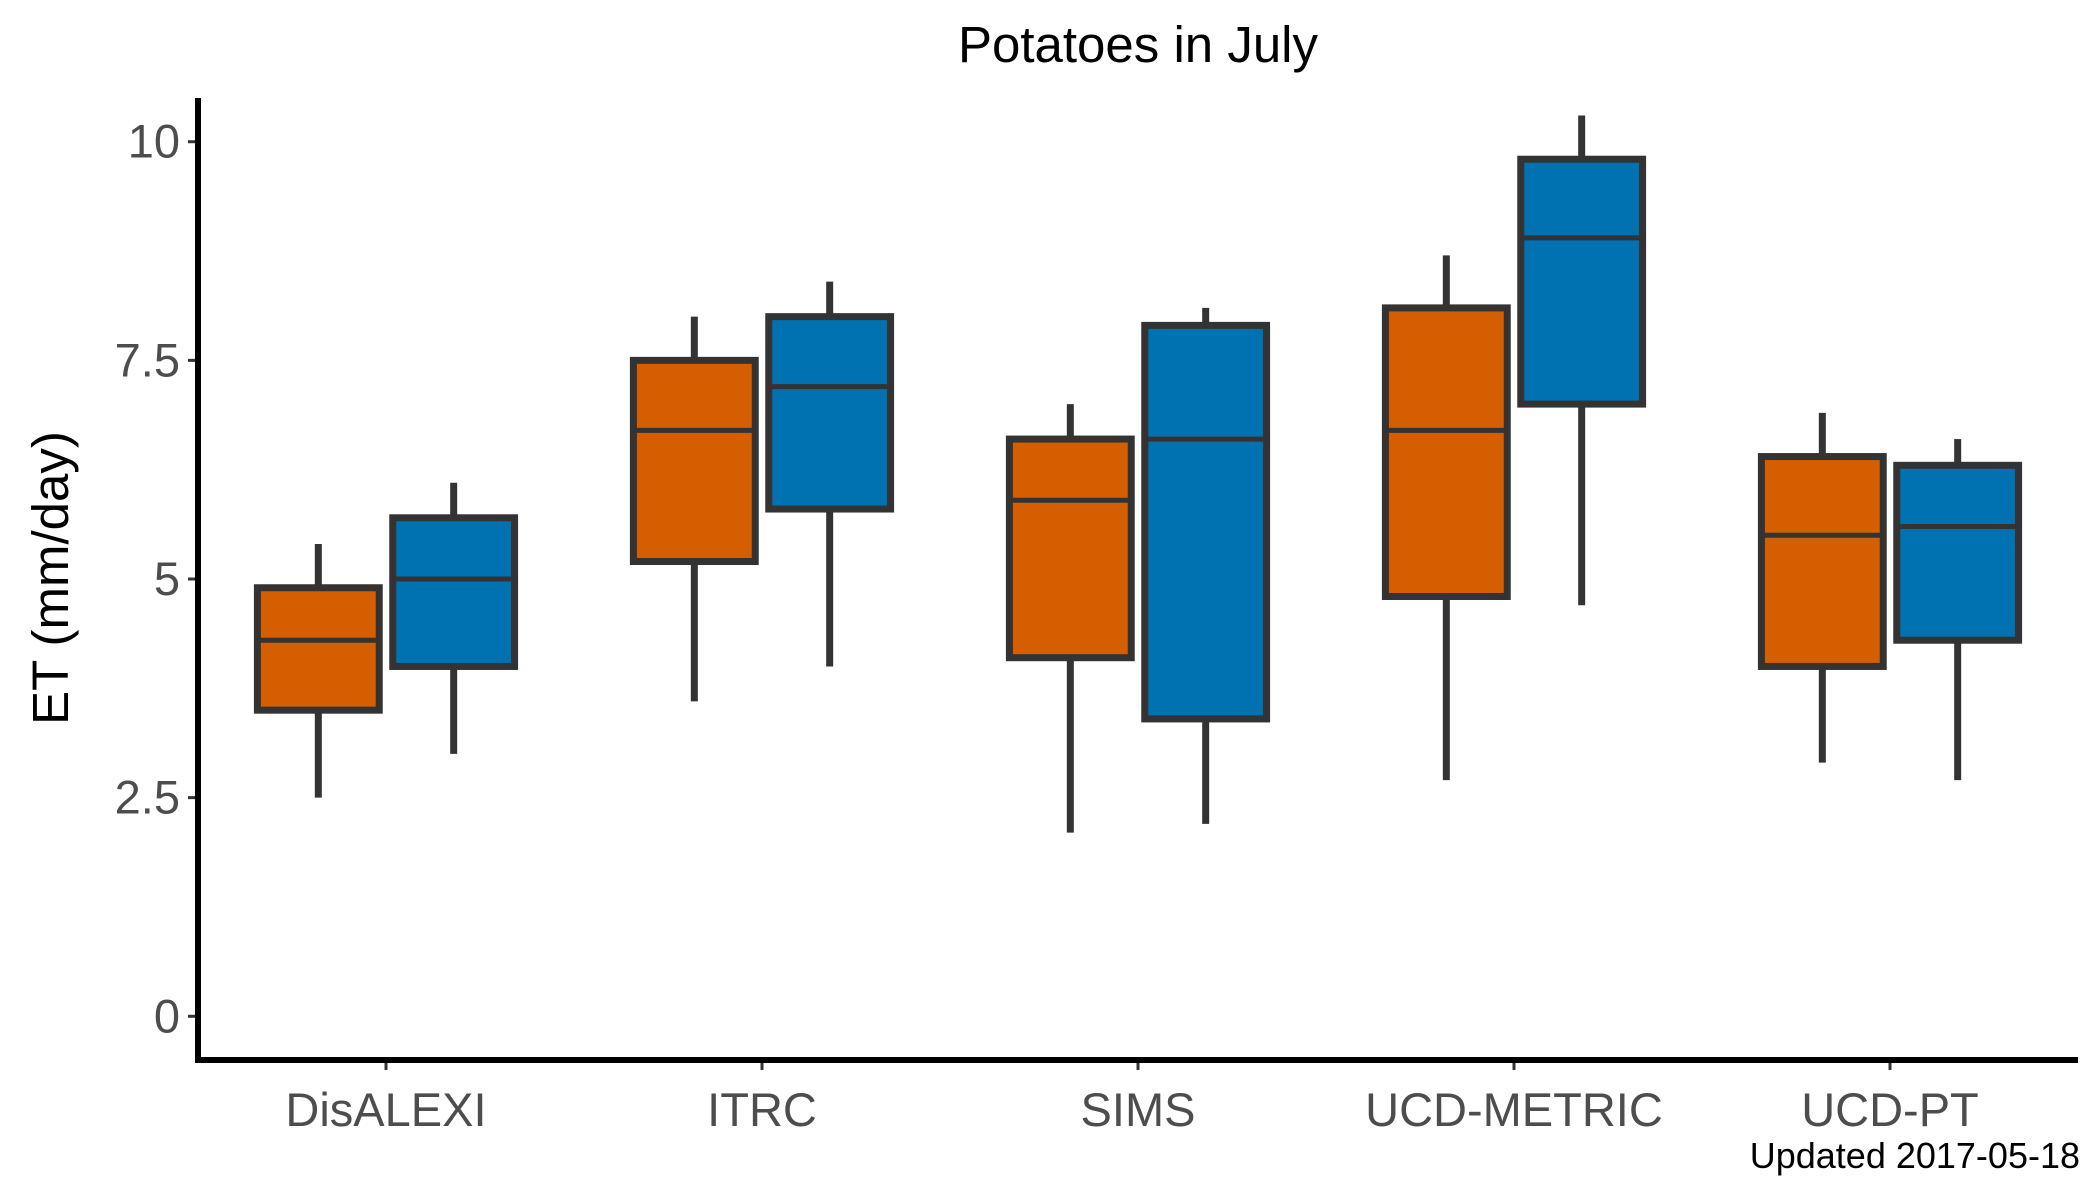  Describe the element at coordinates (762, 1109) in the screenshot. I see `x-tick-label: ITRC` at that location.